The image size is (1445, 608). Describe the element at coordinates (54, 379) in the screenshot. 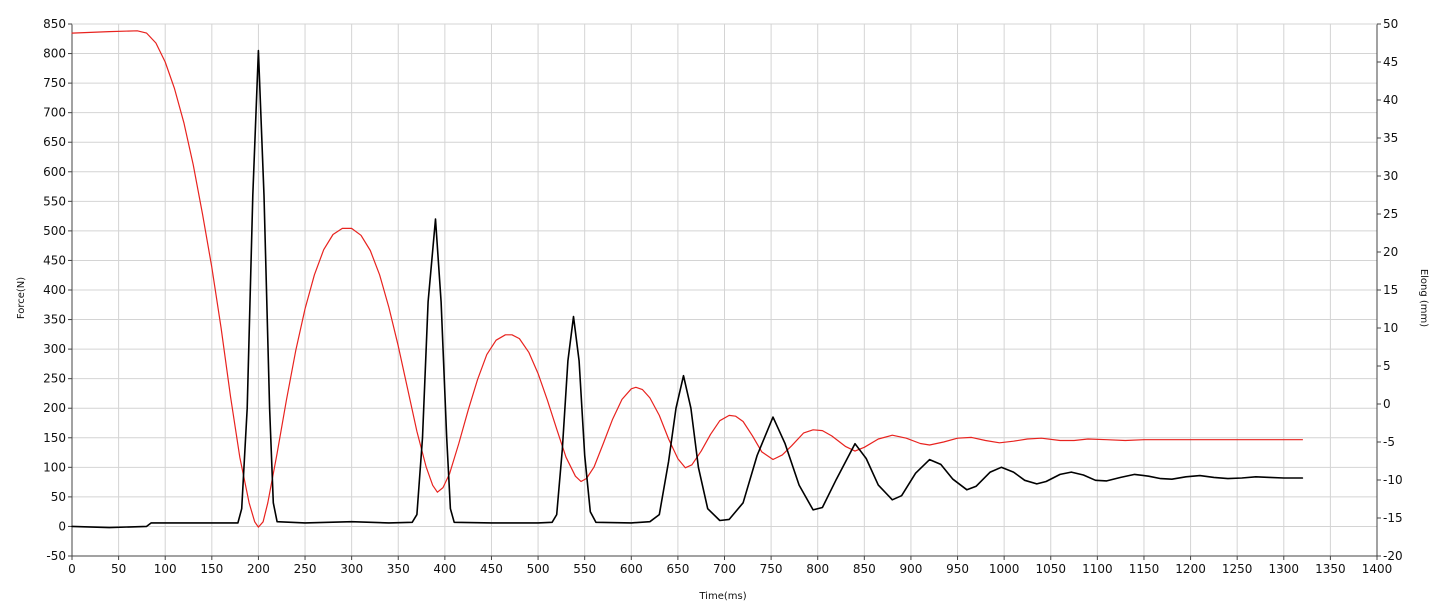

I see `left-y-tick-label: 250` at that location.